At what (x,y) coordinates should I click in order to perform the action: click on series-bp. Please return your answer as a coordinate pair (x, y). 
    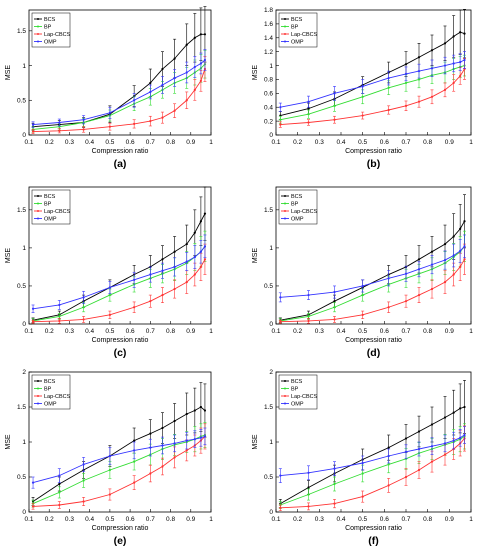
    Looking at the image, I should click on (372, 466).